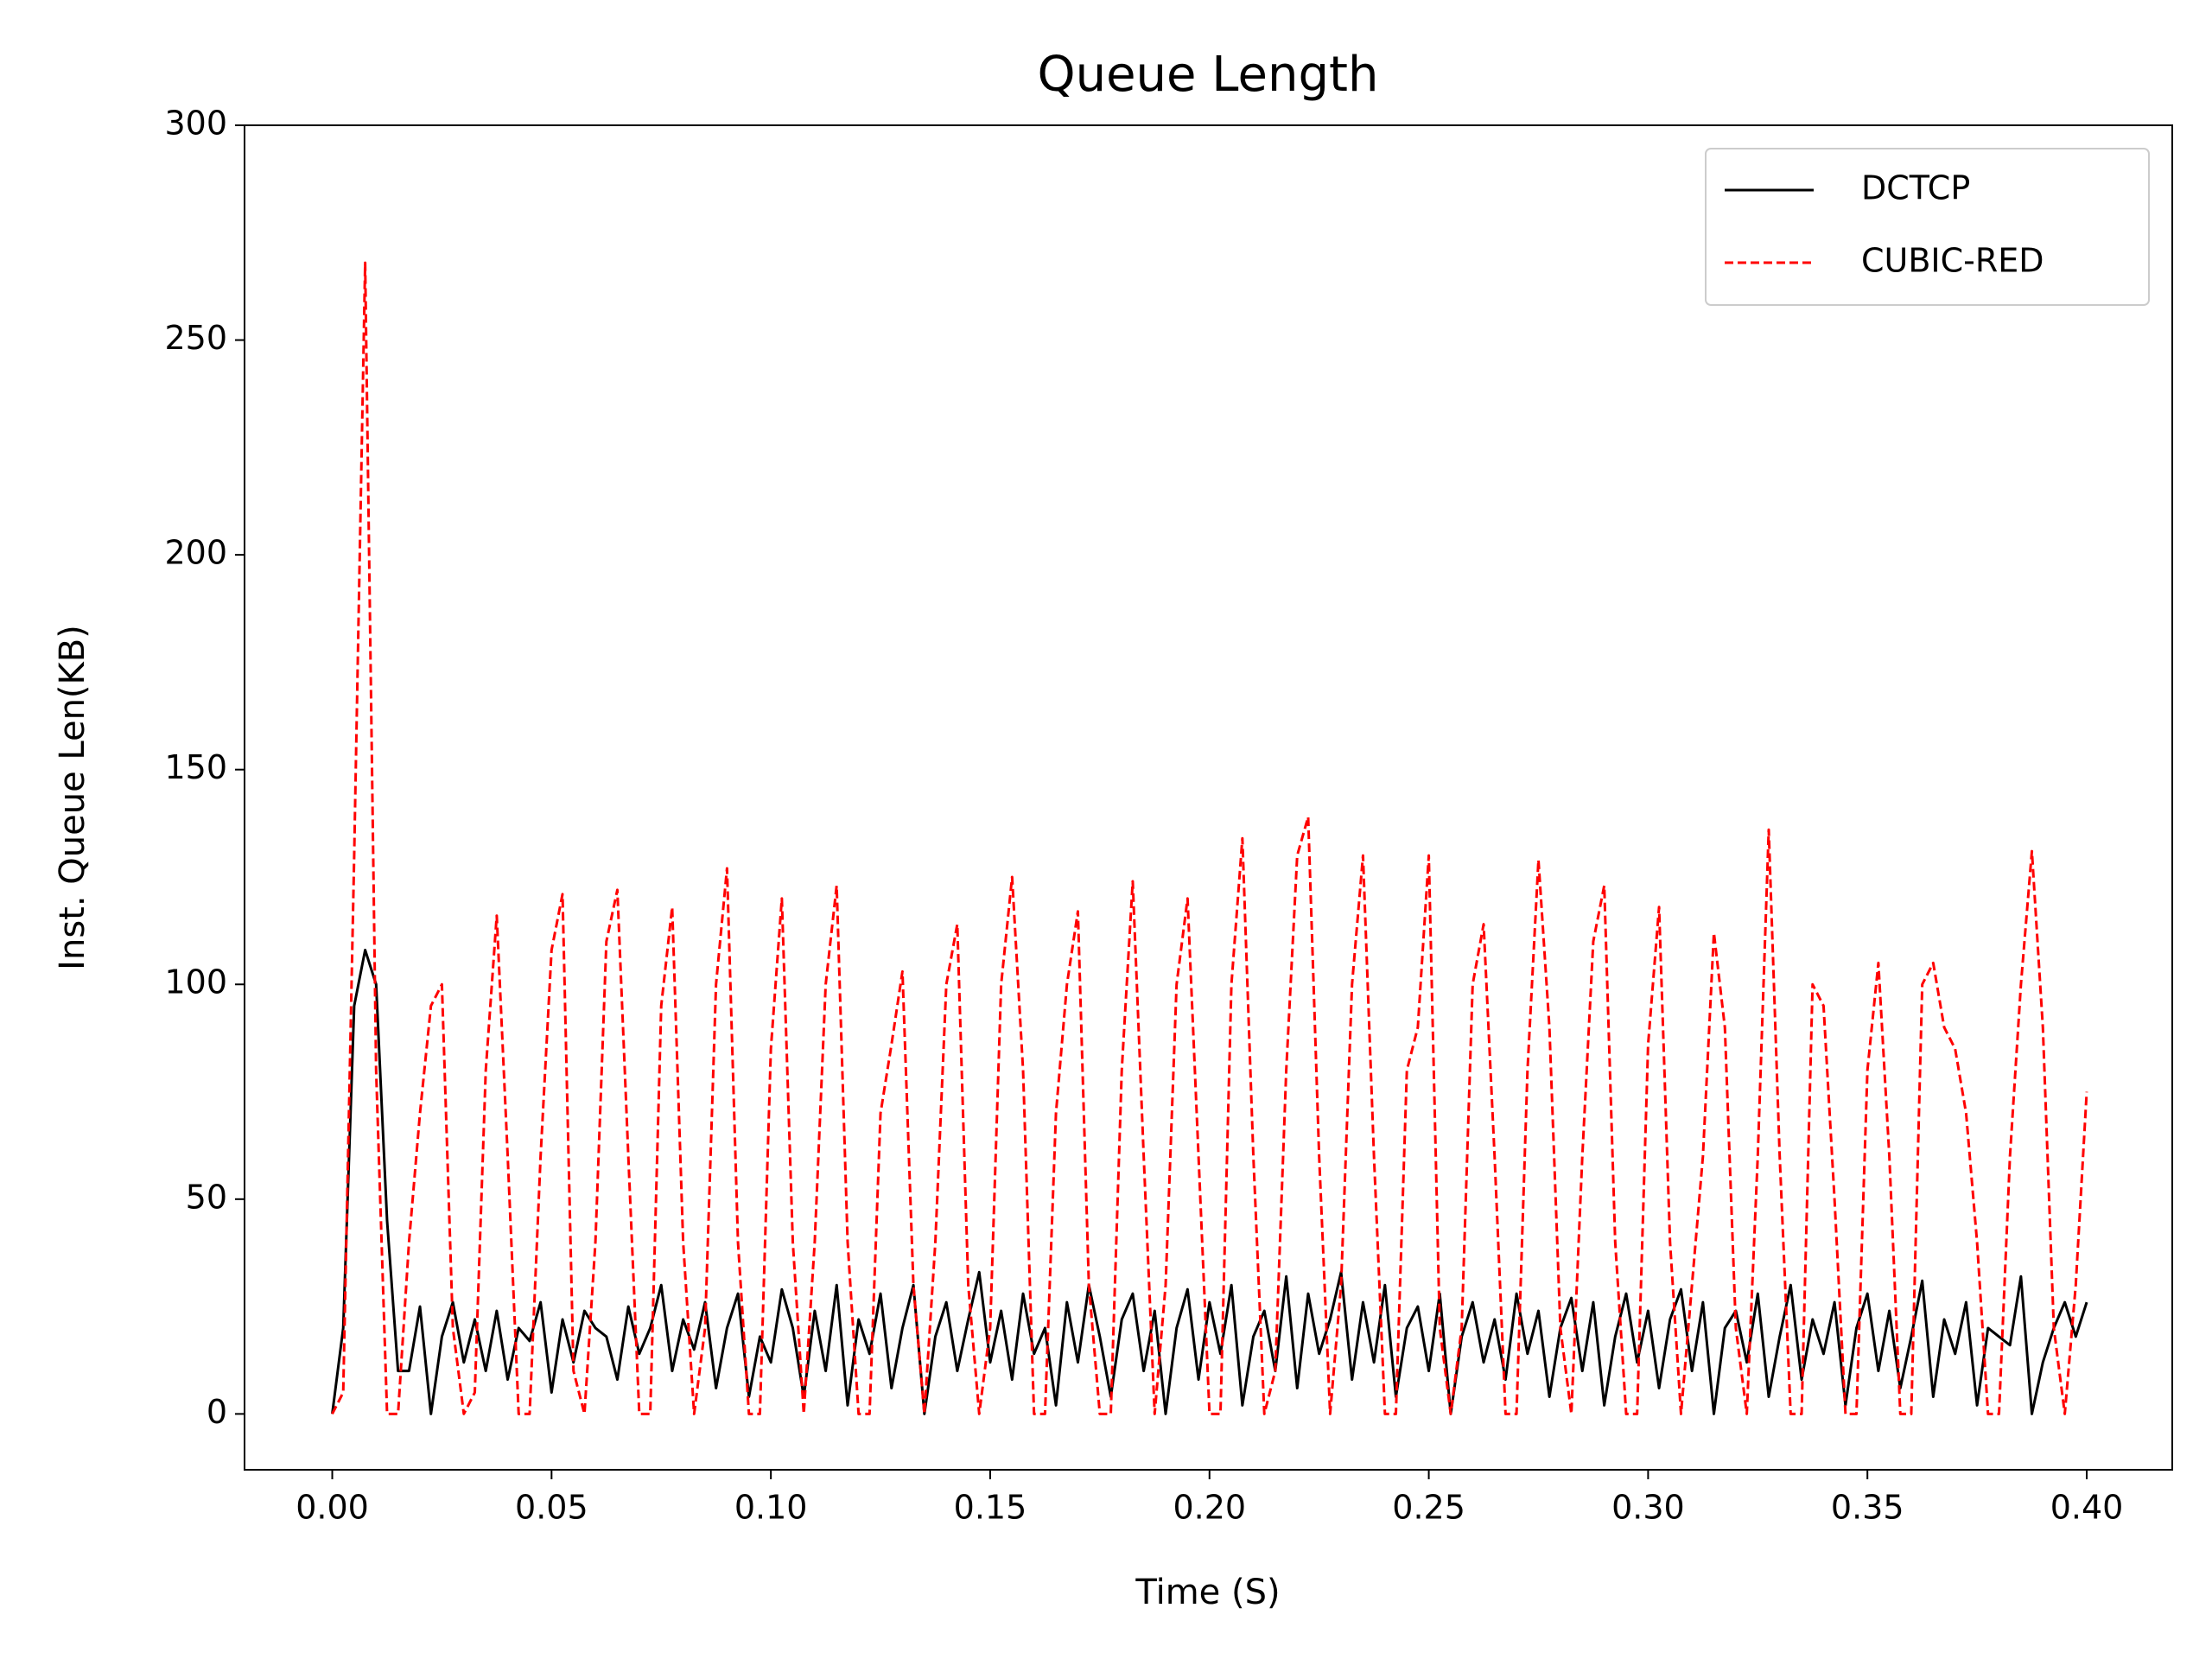 The image size is (2212, 1659). I want to click on x-tick-label: 0.30, so click(1648, 1508).